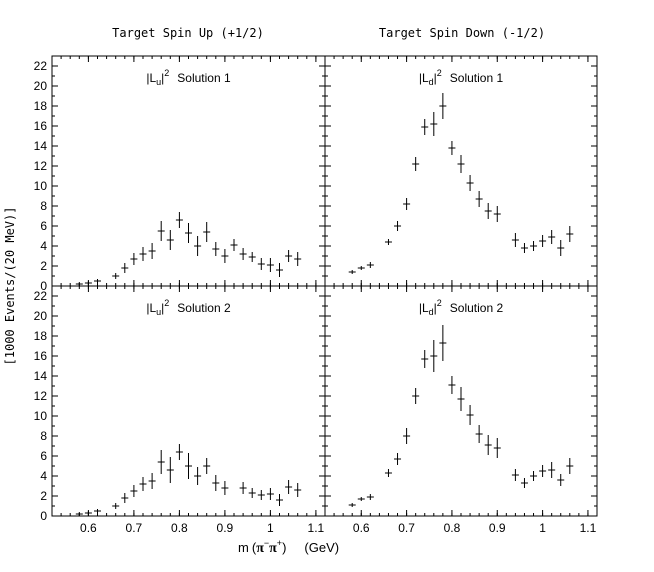 Image resolution: width=654 pixels, height=572 pixels. What do you see at coordinates (41, 396) in the screenshot?
I see `y-tick-label: 12` at bounding box center [41, 396].